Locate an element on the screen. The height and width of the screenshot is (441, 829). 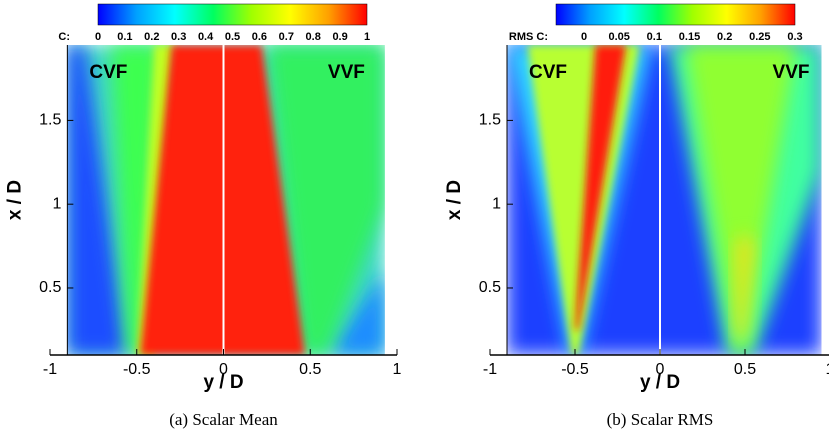
caption: (a) Scalar Mean is located at coordinates (223, 419).